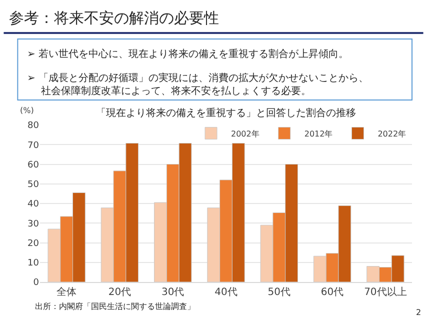 This screenshot has height=320, width=427. I want to click on x-tick-label: 30代, so click(172, 292).